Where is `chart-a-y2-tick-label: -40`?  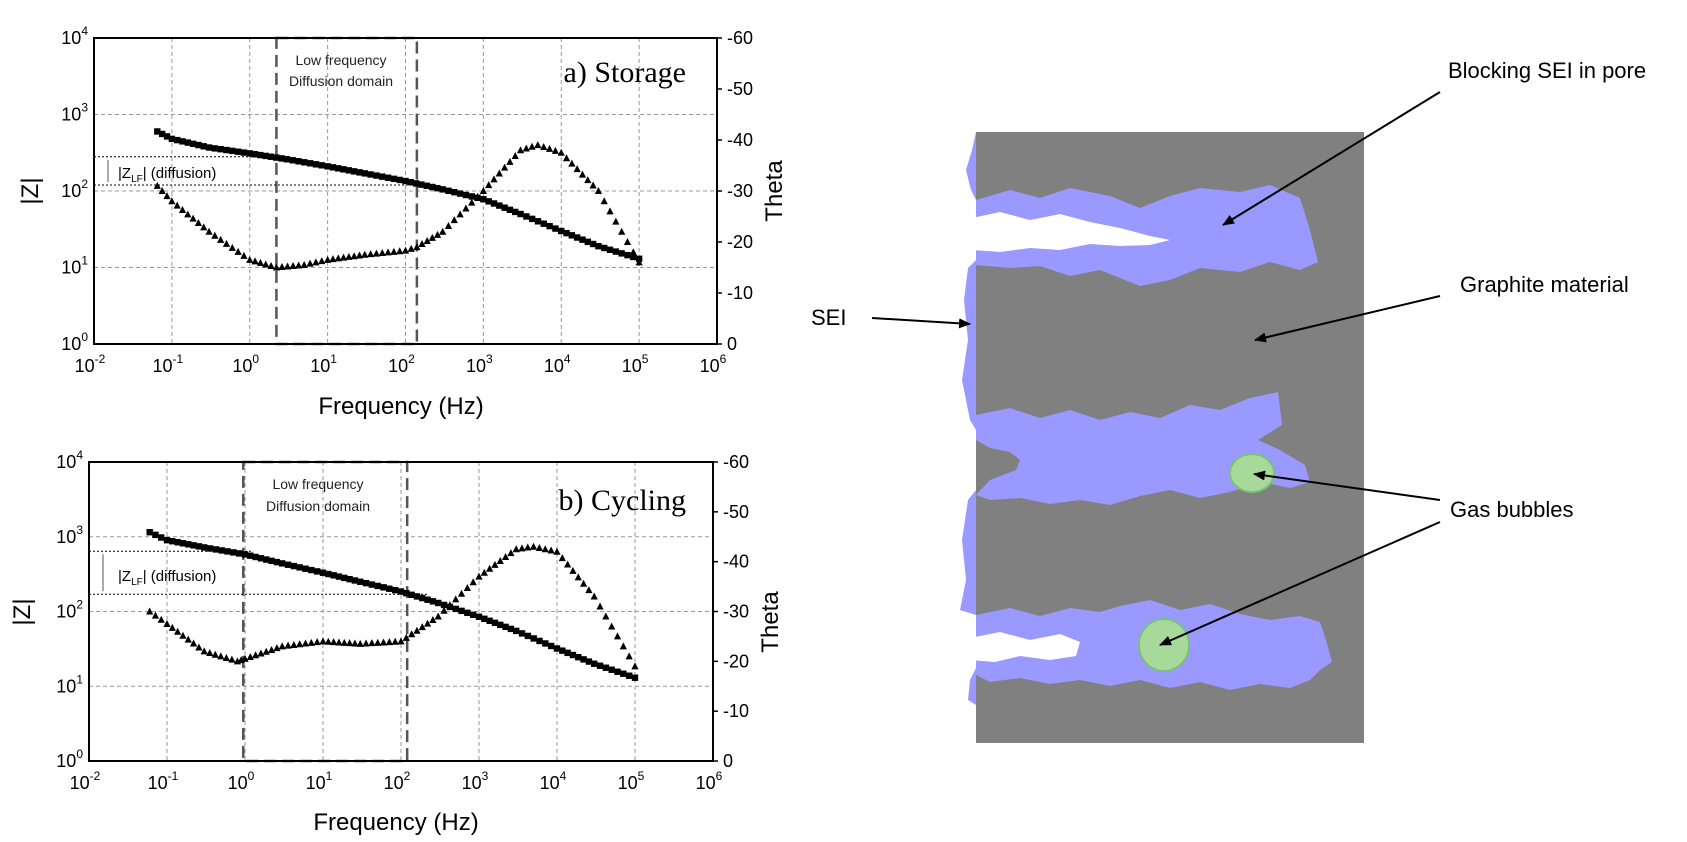
chart-a-y2-tick-label: -40 is located at coordinates (740, 140).